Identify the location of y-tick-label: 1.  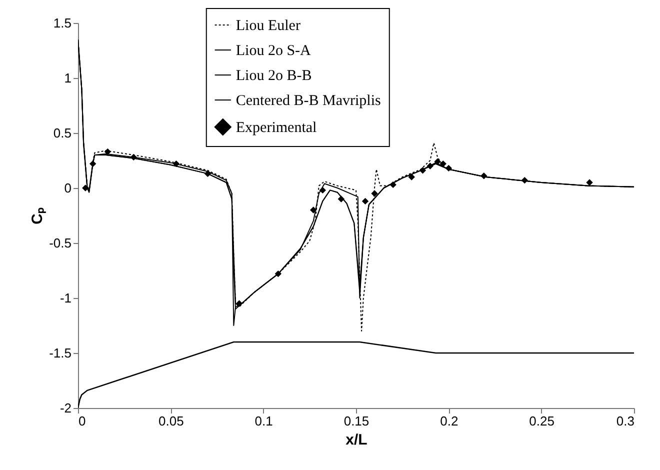
(68, 78).